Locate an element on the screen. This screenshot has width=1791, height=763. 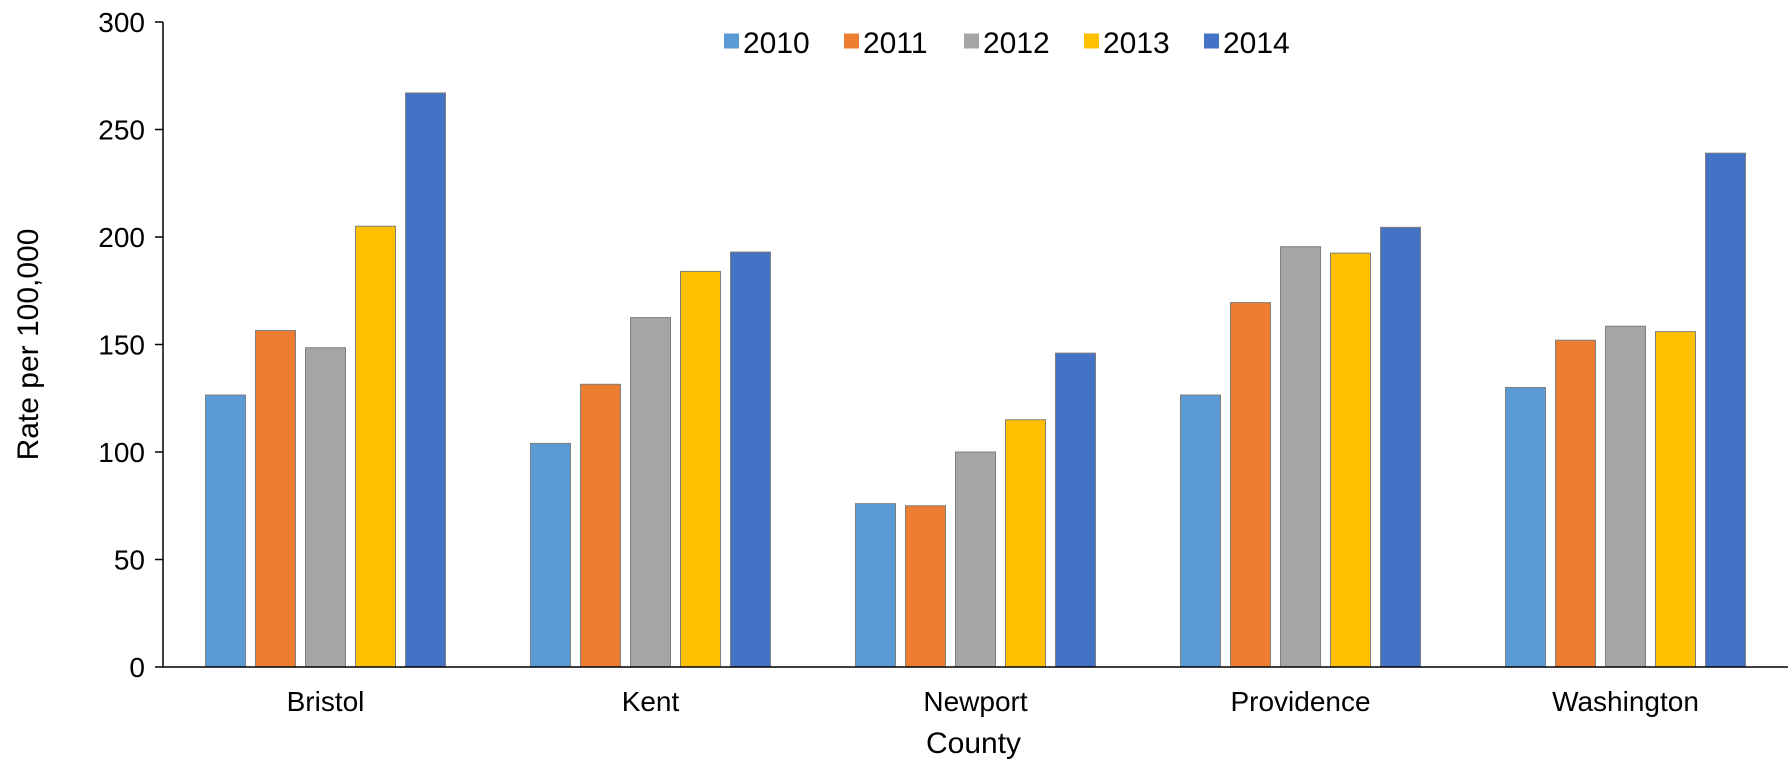
bar-providence-2011 is located at coordinates (1250, 485).